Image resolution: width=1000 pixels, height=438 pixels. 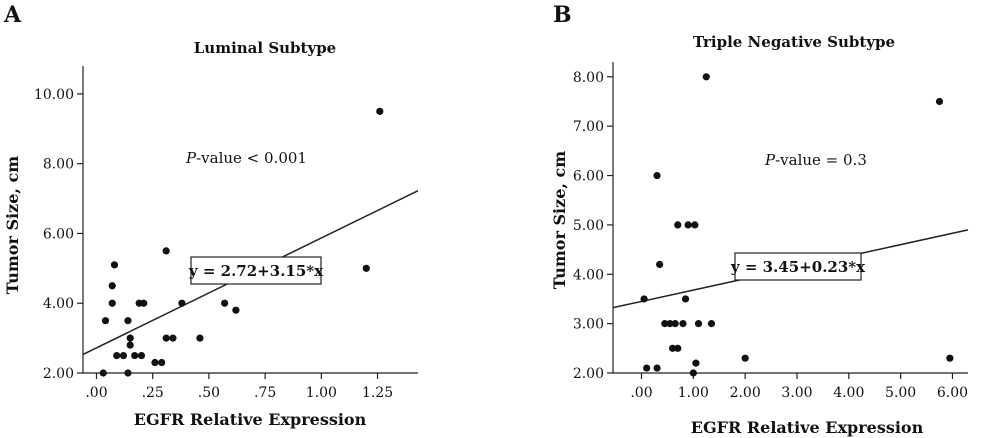 I want to click on panel-letter-a: A, so click(x=12, y=15).